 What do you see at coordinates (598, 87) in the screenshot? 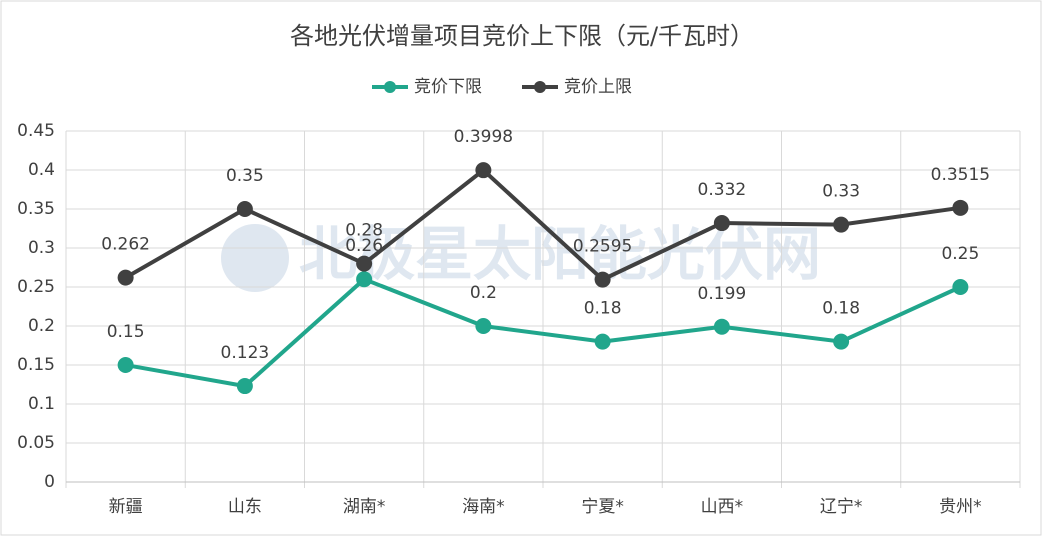
I see `legend-label: 竞价上限` at bounding box center [598, 87].